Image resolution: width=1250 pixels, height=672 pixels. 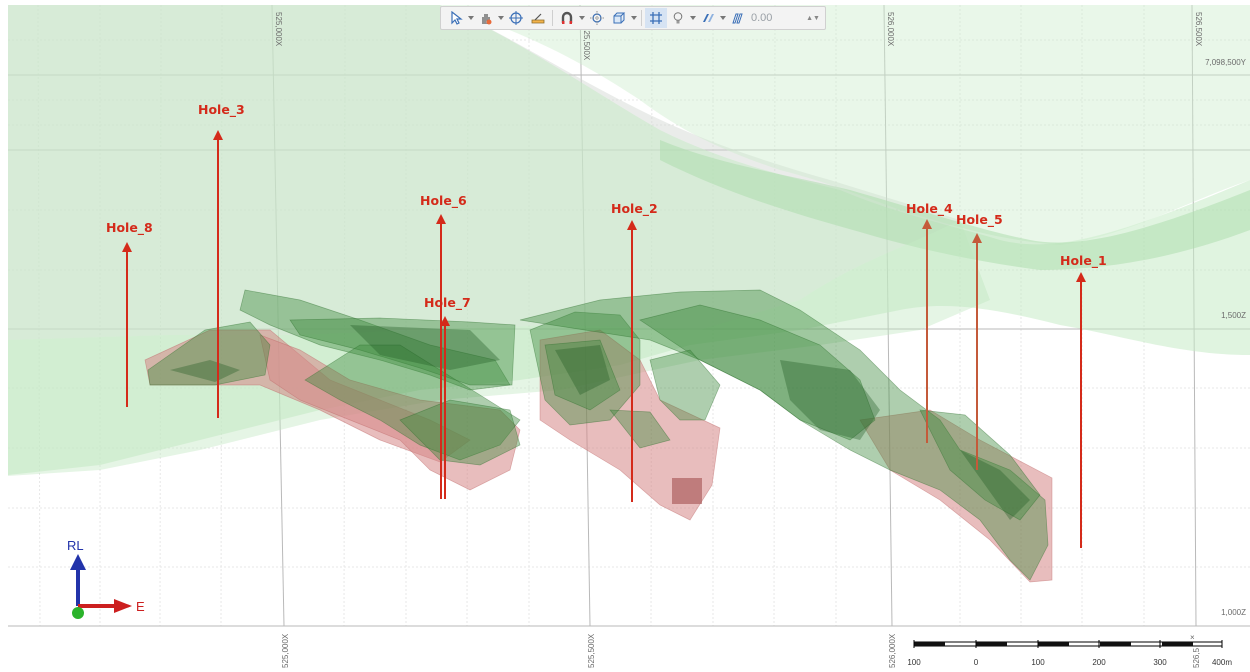 I want to click on lighting-button, so click(x=678, y=18).